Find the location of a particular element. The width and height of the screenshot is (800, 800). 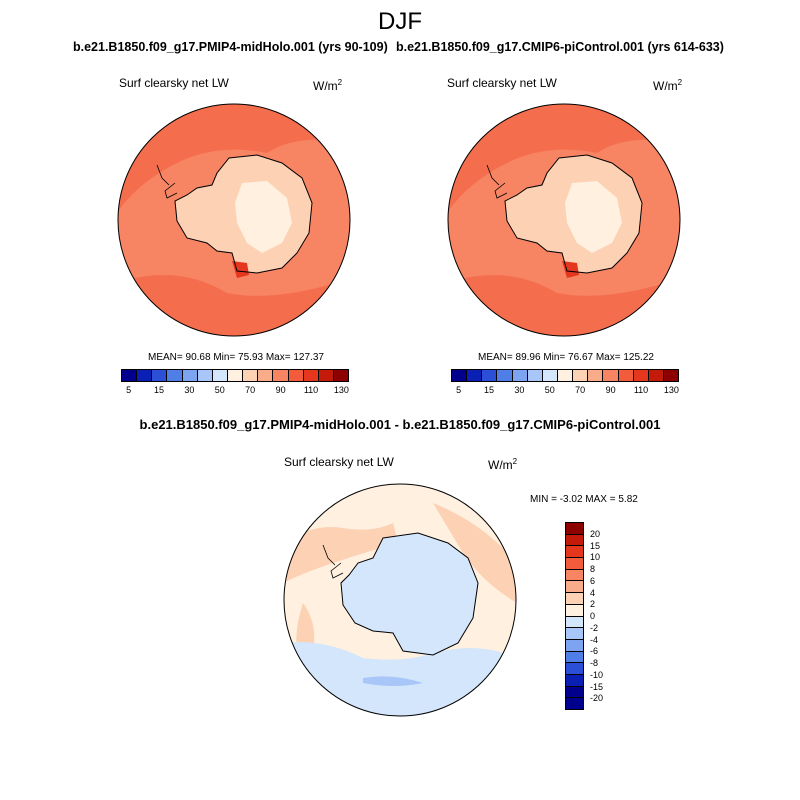

colorbar-tick-label: 4 is located at coordinates (593, 592).